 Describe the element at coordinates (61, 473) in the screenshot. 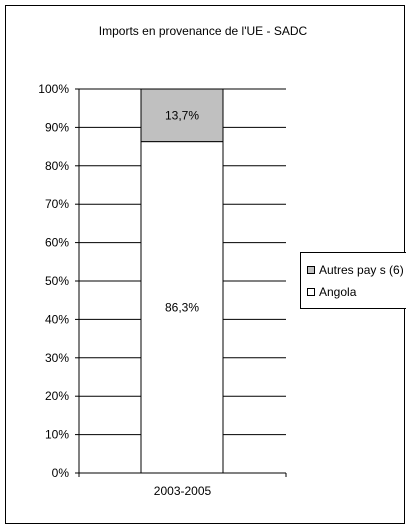

I see `y-tick-label-0: 0%` at that location.